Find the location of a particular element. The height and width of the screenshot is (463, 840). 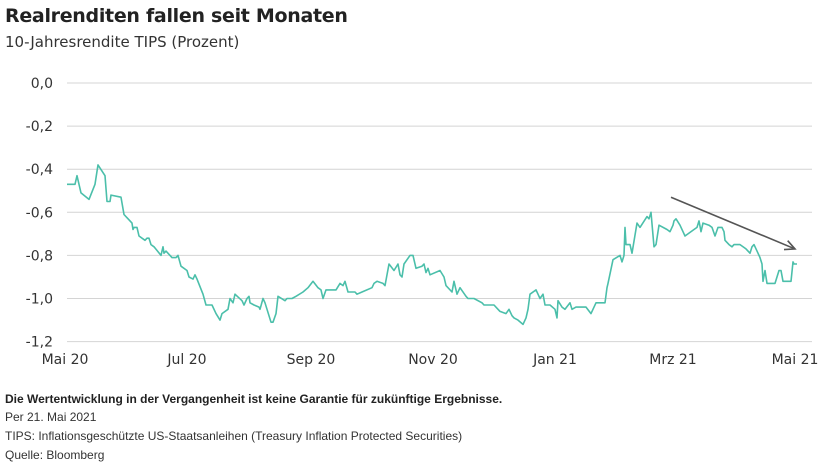

x-tick-label: Sep 20 is located at coordinates (311, 360).